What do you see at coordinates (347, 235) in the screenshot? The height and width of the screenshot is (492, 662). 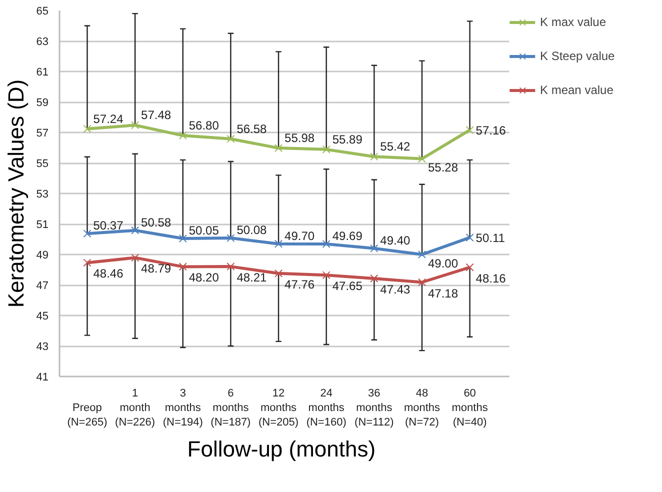 I see `data-label: 49.69` at bounding box center [347, 235].